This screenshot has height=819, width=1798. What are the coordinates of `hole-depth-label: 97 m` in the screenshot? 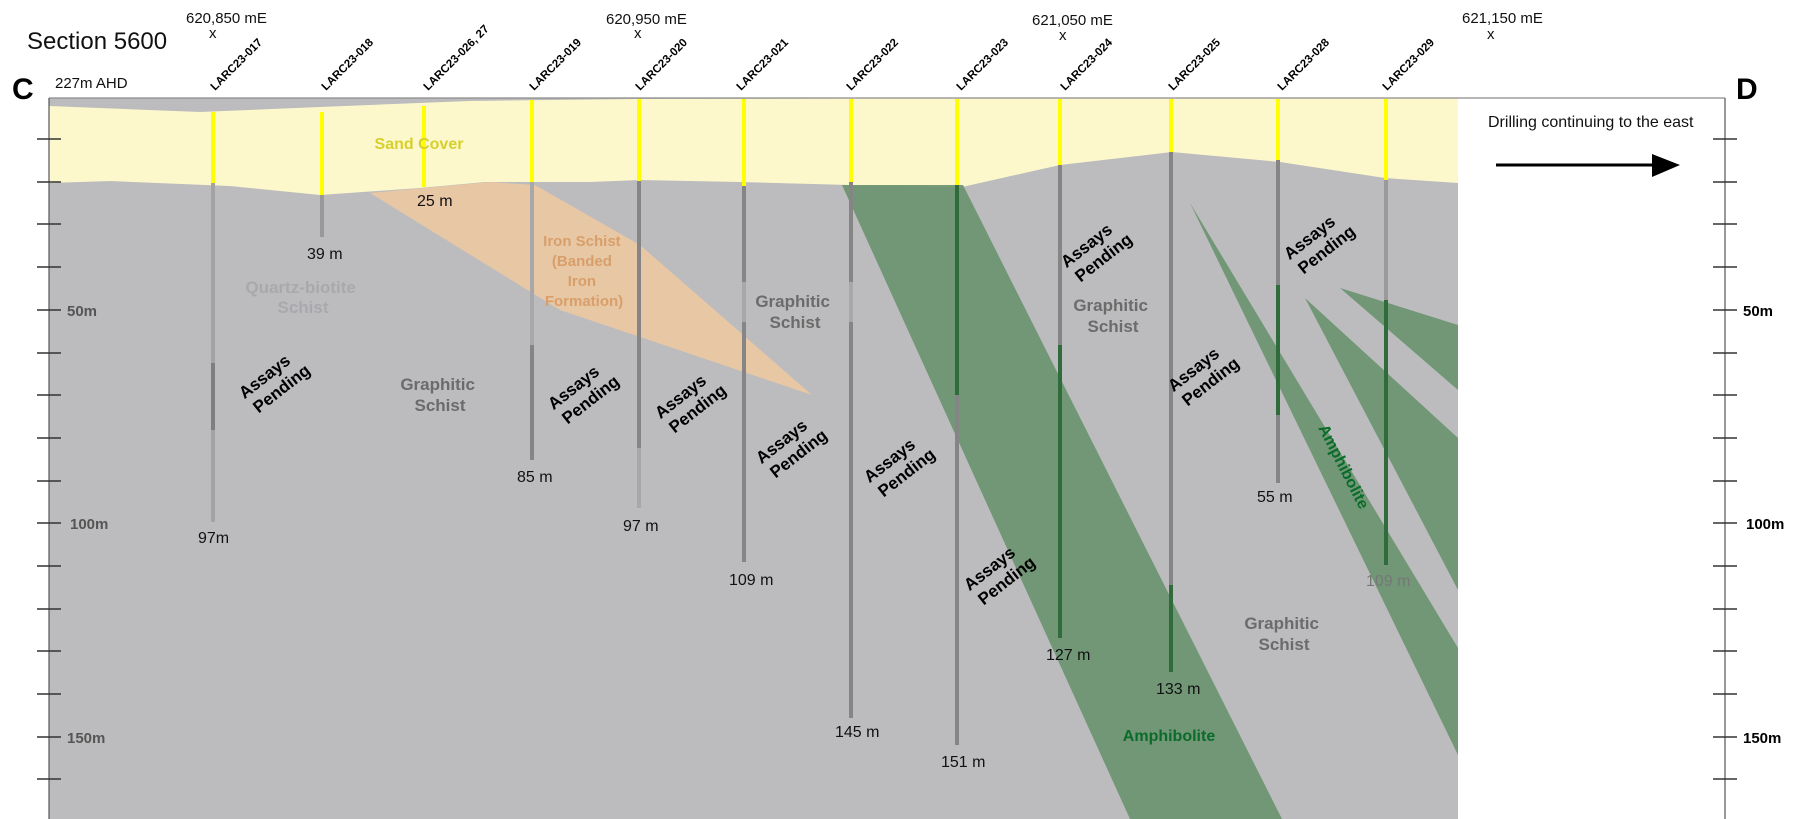 It's located at (641, 526).